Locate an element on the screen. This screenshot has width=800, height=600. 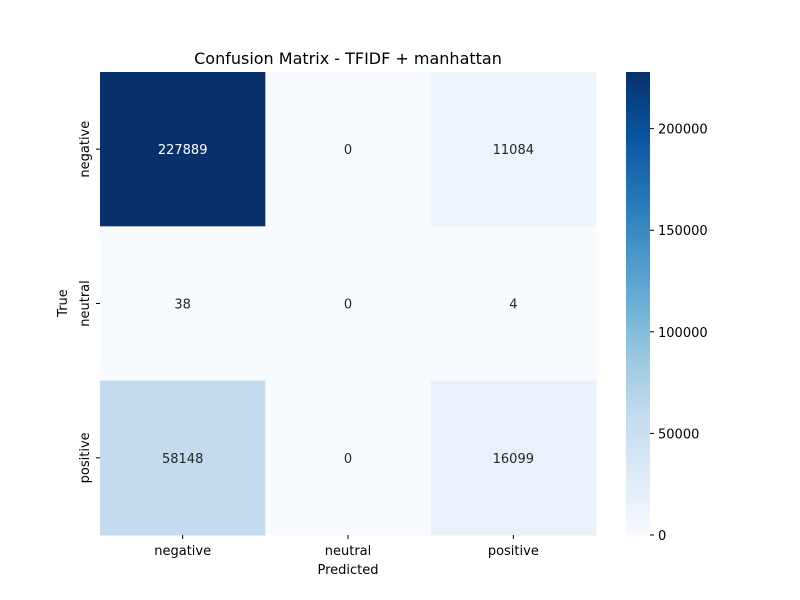
x-tick-label: negative is located at coordinates (182, 551).